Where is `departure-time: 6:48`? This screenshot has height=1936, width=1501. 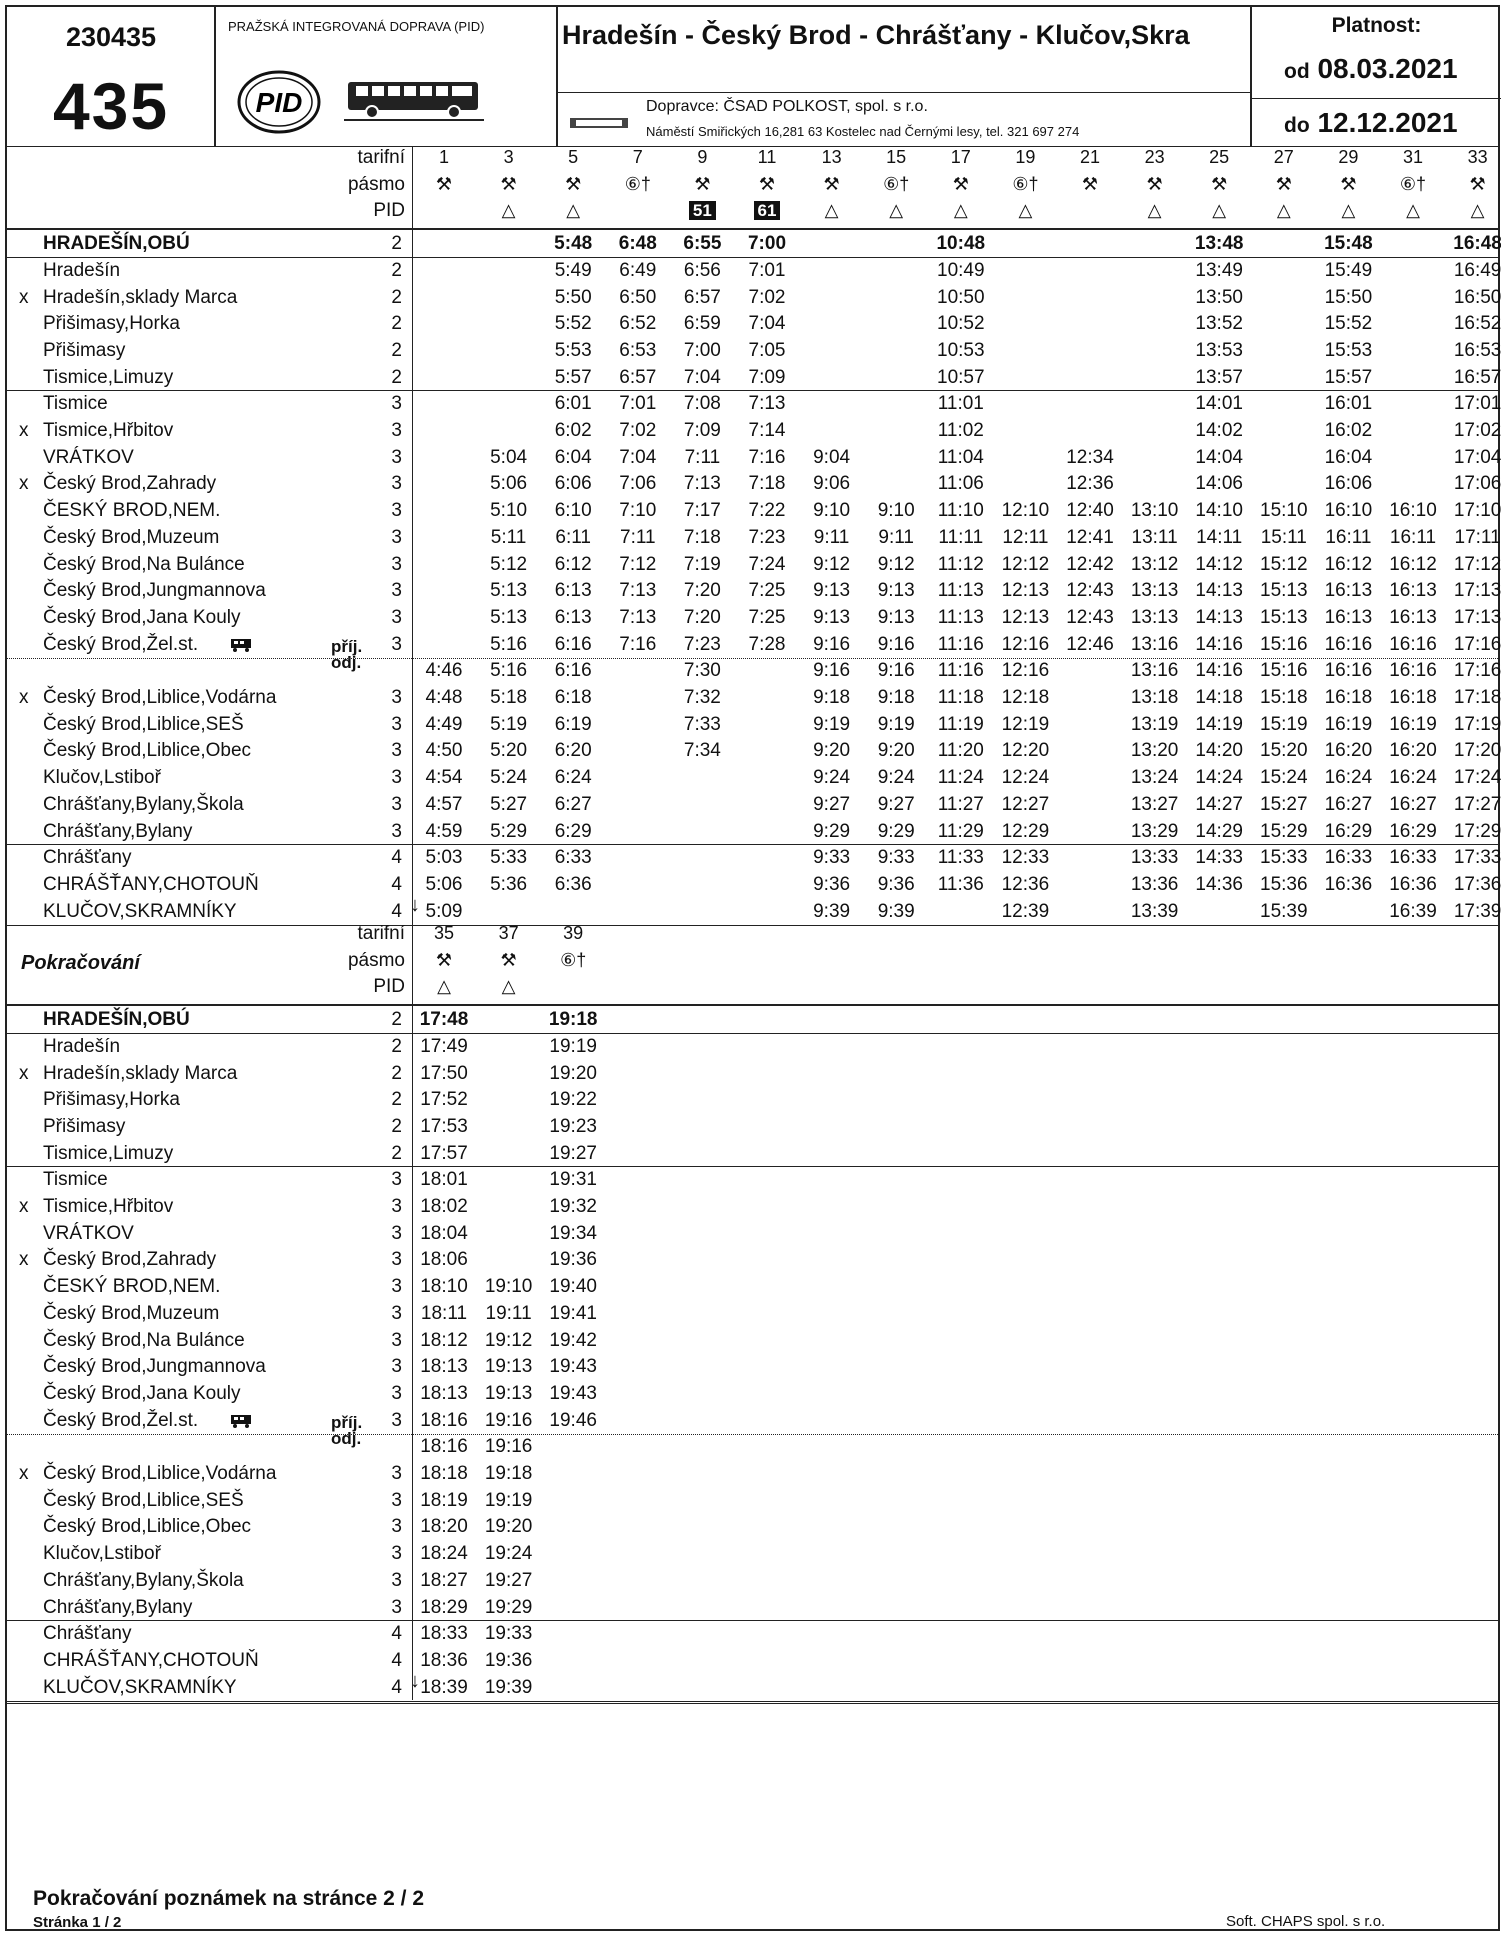 departure-time: 6:48 is located at coordinates (637, 244).